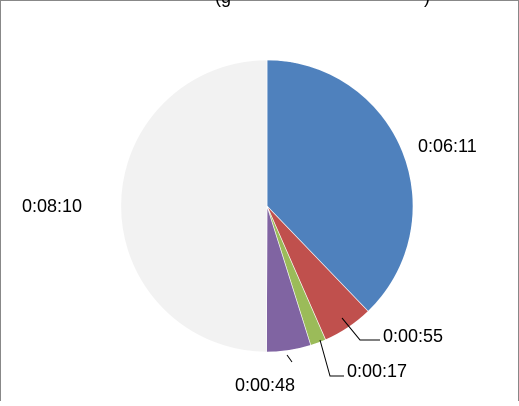 Image resolution: width=519 pixels, height=406 pixels. Describe the element at coordinates (427, 3) in the screenshot. I see `chart-title-fragment-right: )` at that location.